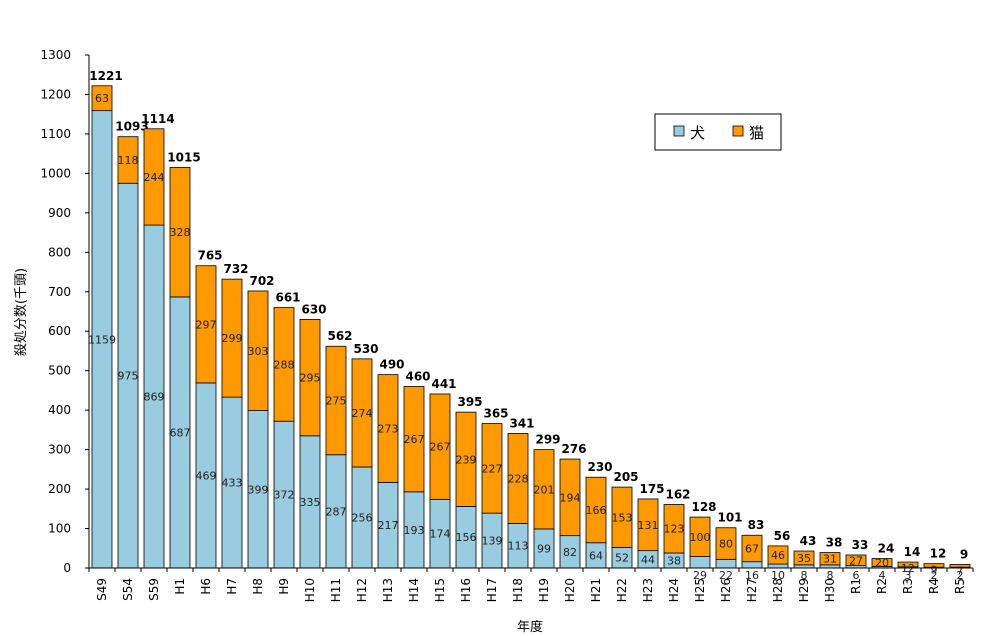 The width and height of the screenshot is (981, 636). What do you see at coordinates (232, 483) in the screenshot?
I see `data-label: 433` at bounding box center [232, 483].